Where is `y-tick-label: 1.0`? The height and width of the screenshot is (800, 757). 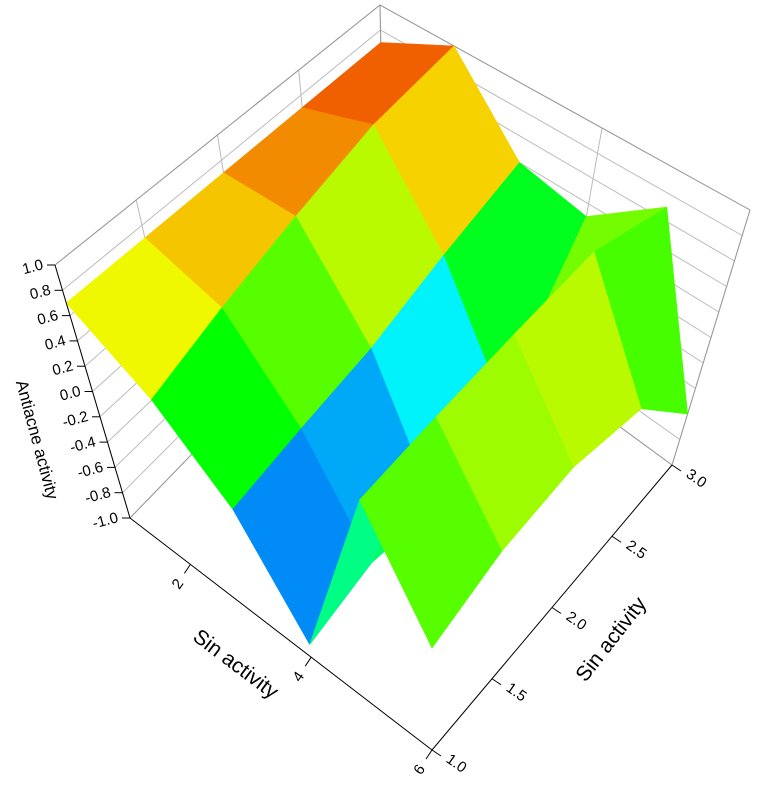
y-tick-label: 1.0 is located at coordinates (456, 764).